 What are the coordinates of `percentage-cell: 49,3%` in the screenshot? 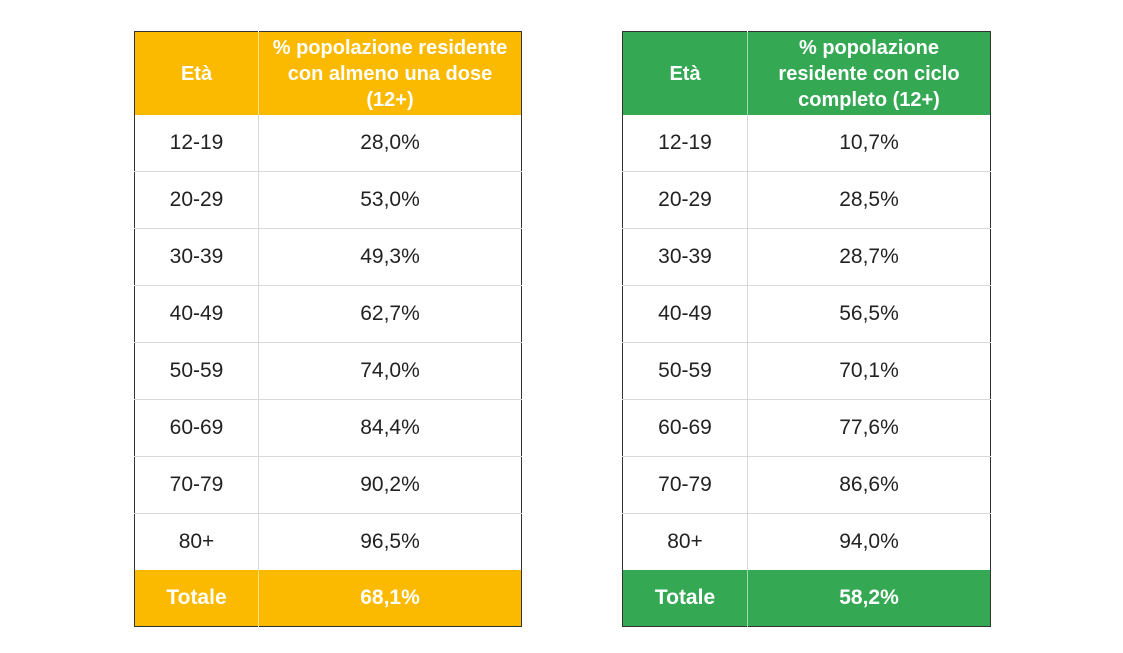 It's located at (390, 257).